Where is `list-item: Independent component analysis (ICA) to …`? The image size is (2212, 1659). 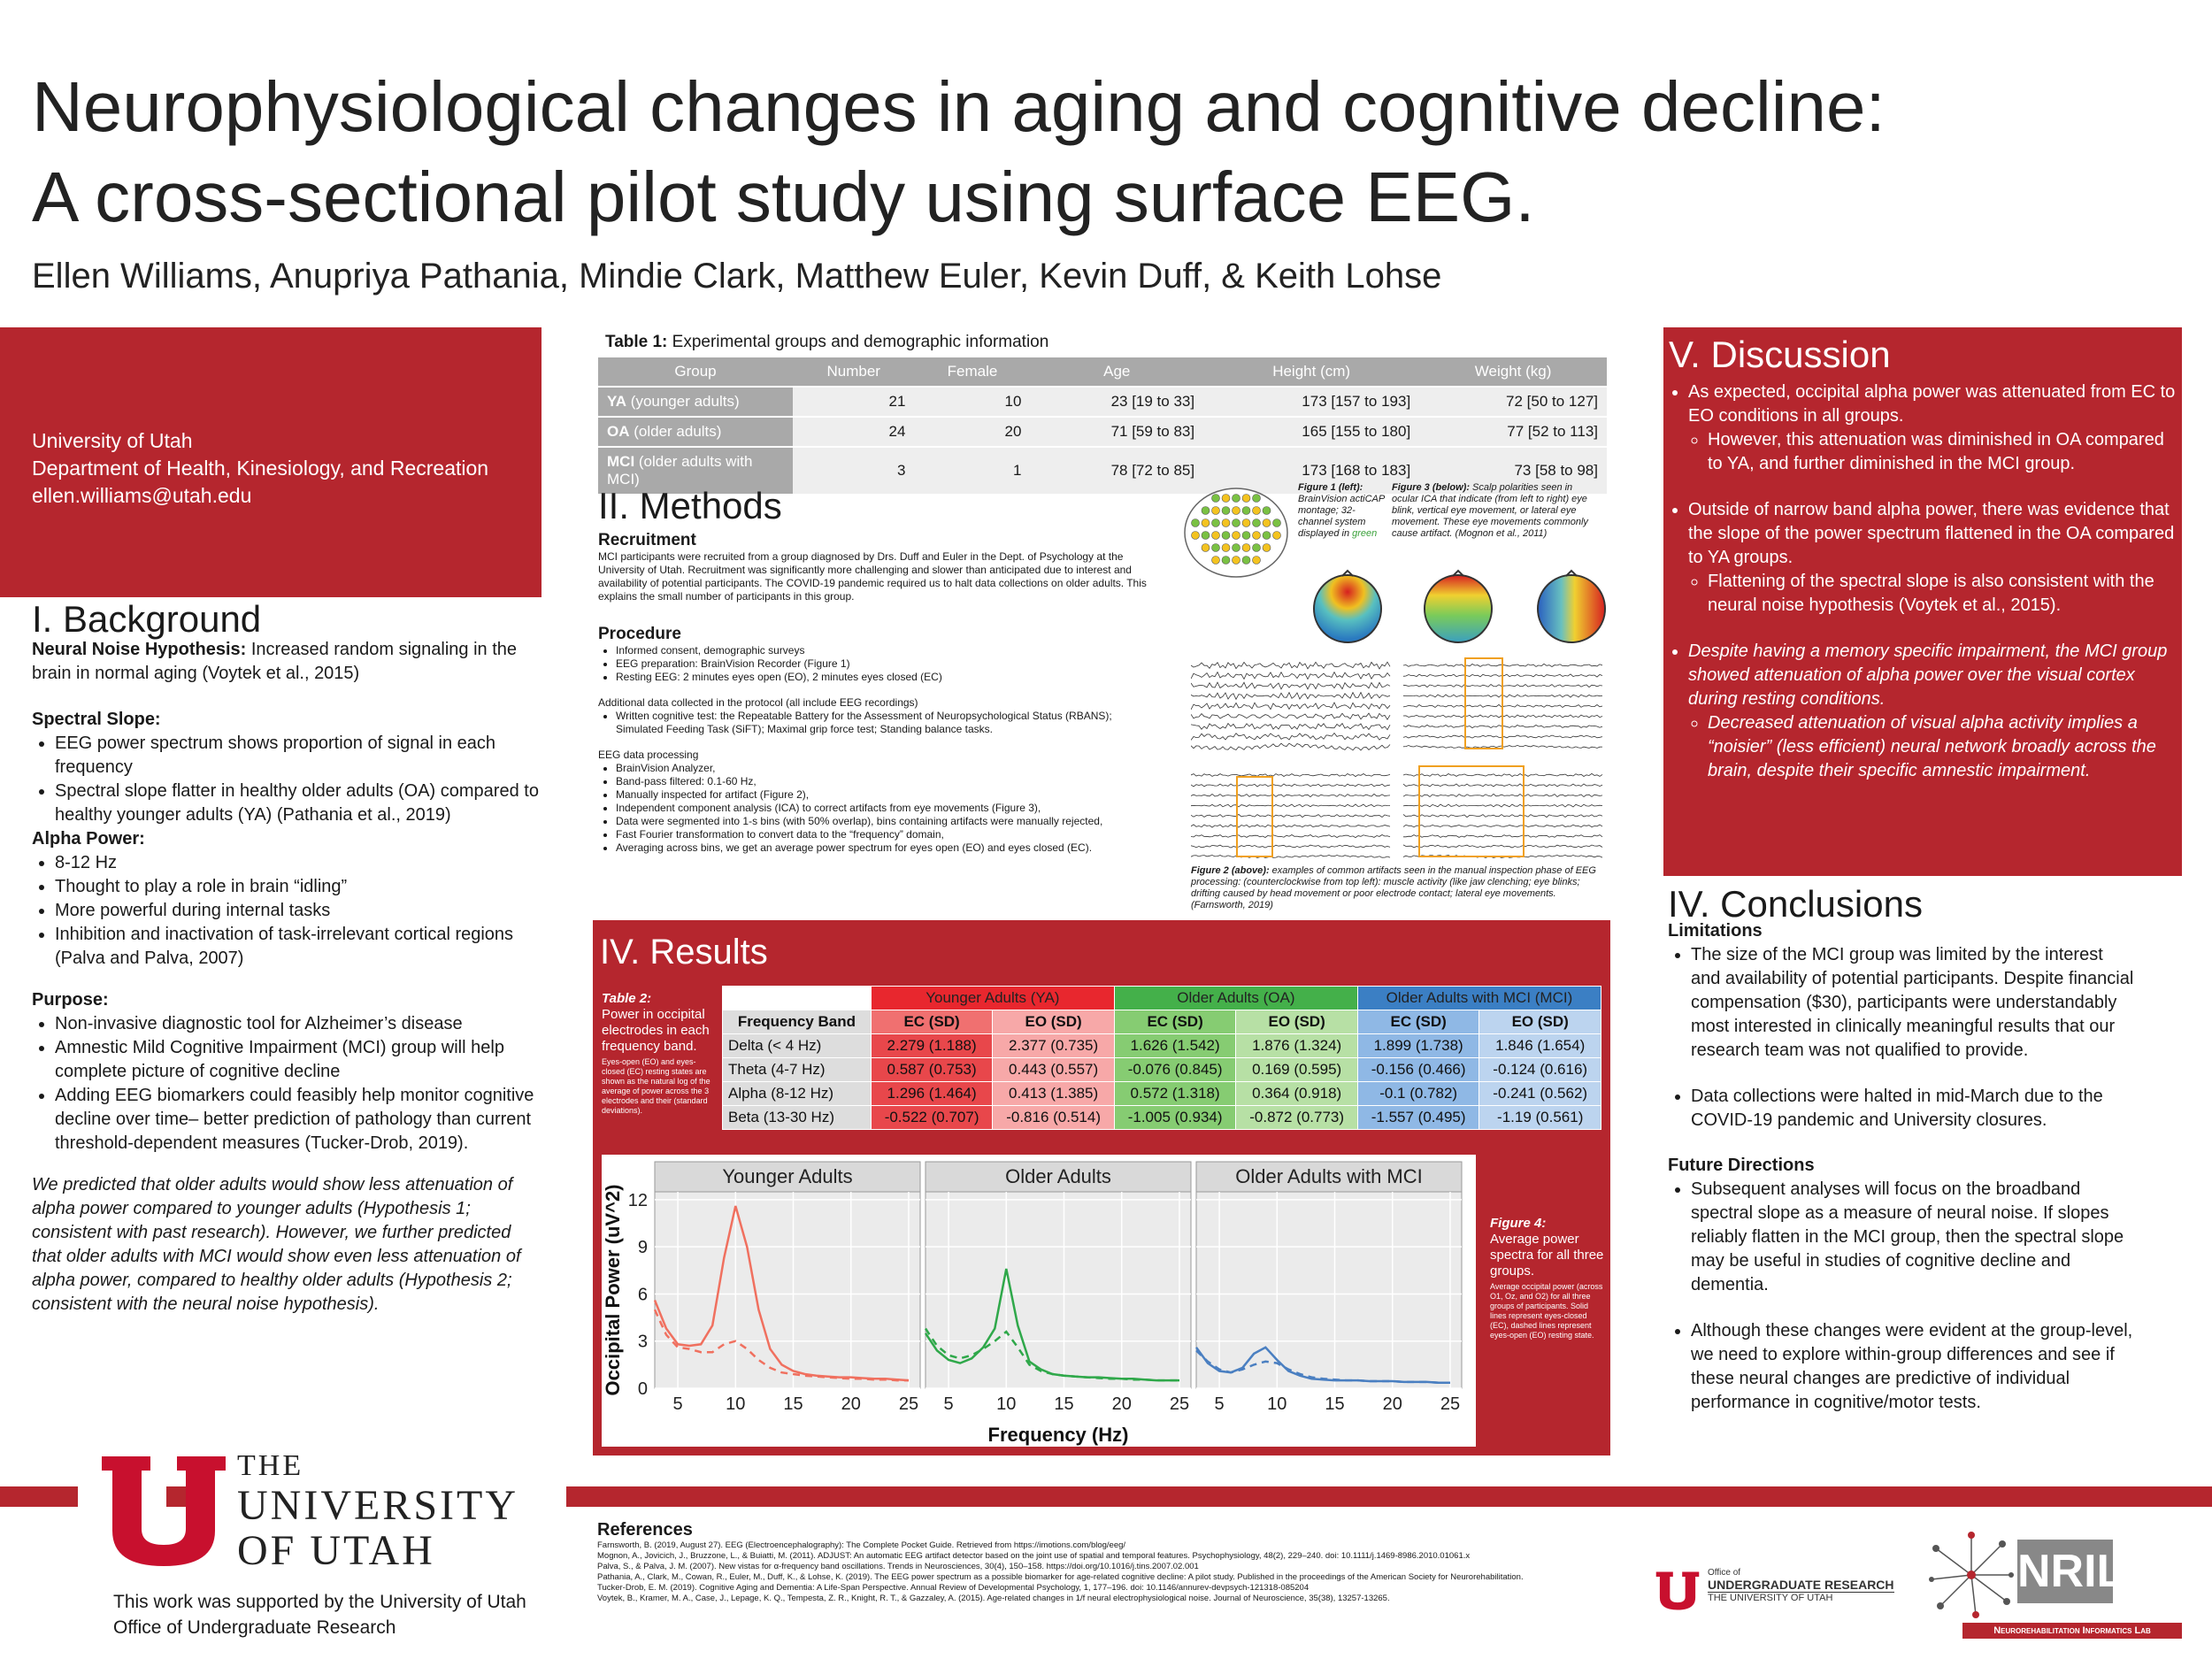
list-item: Independent component analysis (ICA) to … is located at coordinates (886, 809).